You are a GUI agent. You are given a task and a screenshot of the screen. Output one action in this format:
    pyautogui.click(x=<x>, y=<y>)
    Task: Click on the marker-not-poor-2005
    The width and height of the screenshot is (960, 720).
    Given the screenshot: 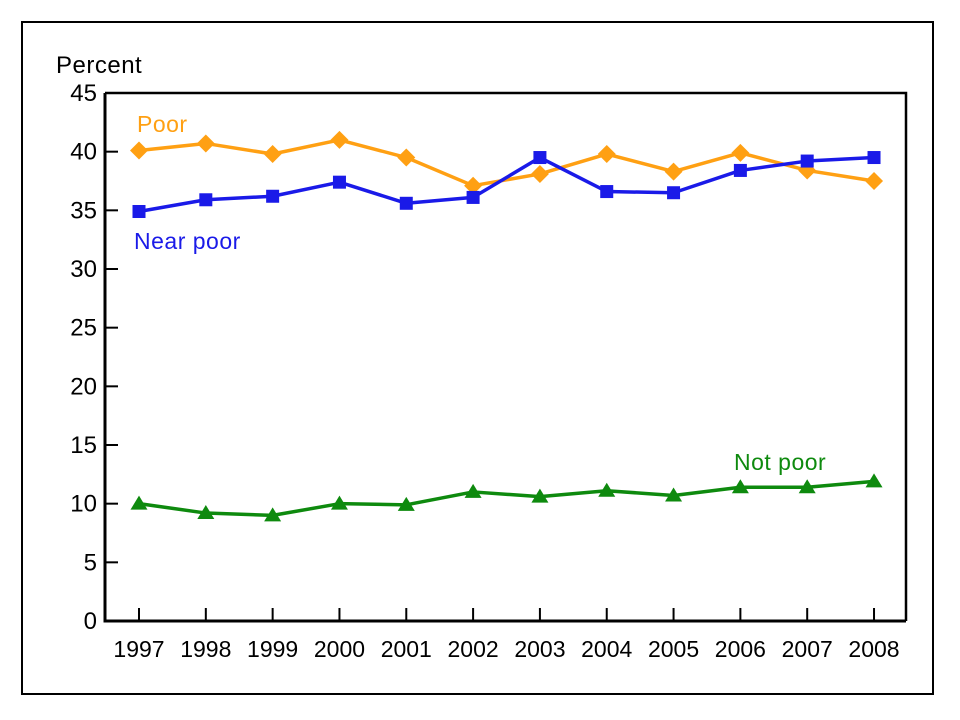 What is the action you would take?
    pyautogui.click(x=674, y=494)
    